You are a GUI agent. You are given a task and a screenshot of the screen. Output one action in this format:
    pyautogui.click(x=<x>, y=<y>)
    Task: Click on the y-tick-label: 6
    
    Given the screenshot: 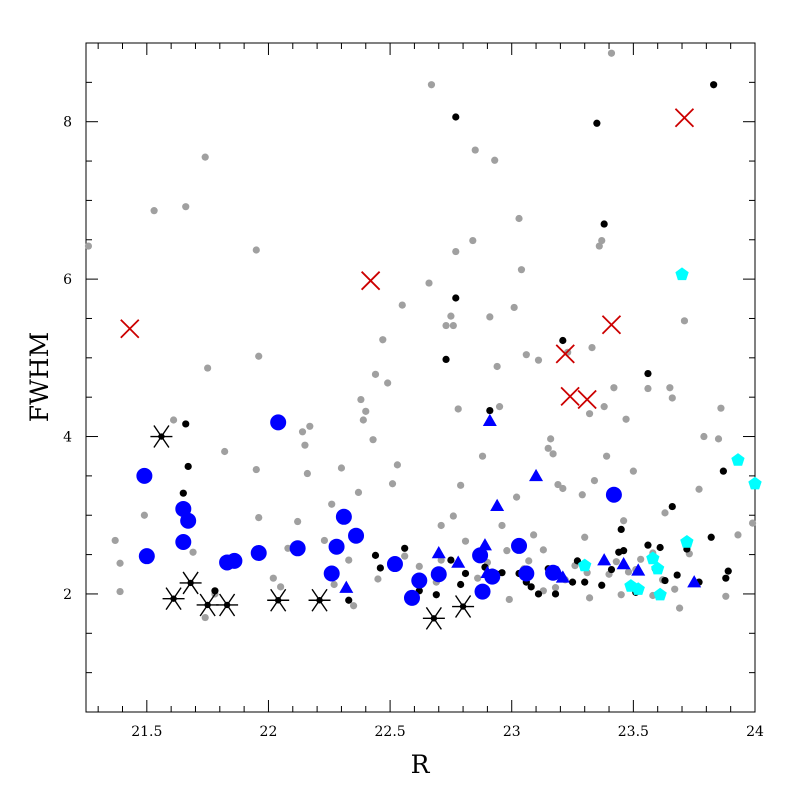 What is the action you would take?
    pyautogui.click(x=67, y=280)
    